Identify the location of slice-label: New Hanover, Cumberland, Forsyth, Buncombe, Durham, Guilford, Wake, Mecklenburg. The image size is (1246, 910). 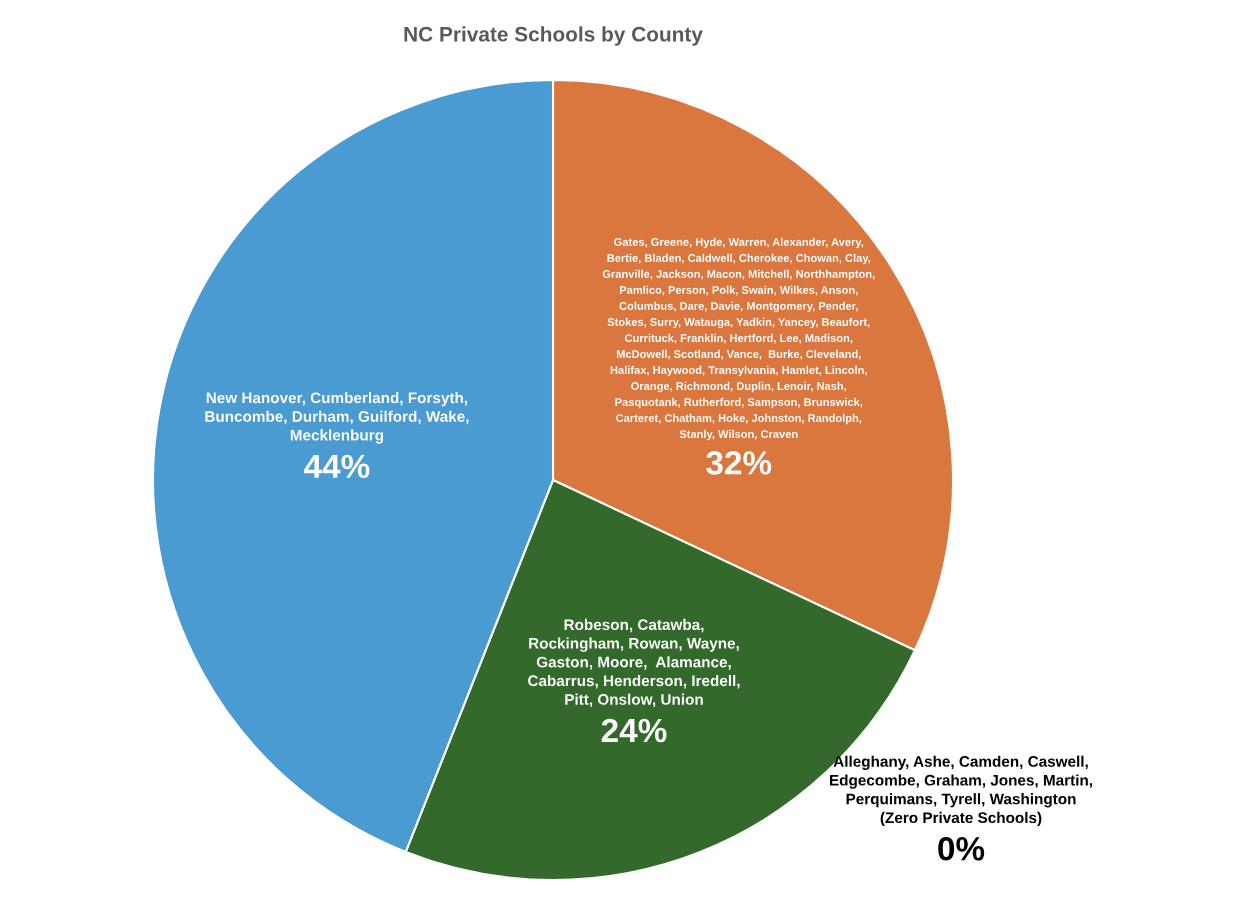
(337, 418).